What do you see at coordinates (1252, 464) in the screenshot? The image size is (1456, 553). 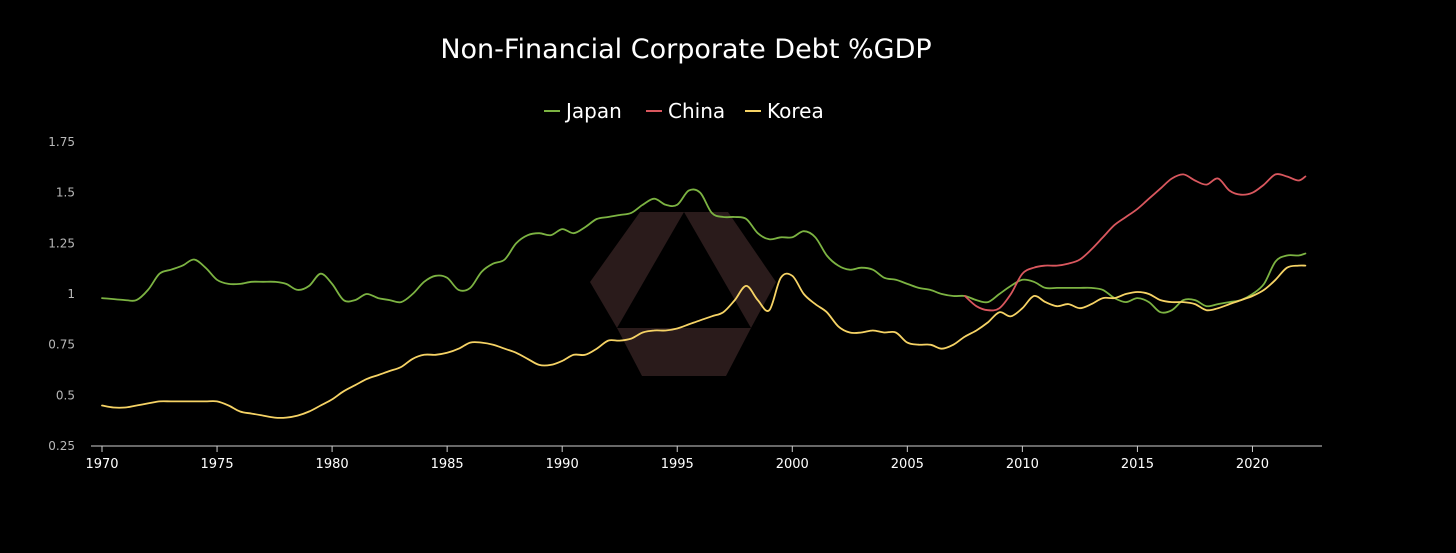 I see `x-tick-label: 2020` at bounding box center [1252, 464].